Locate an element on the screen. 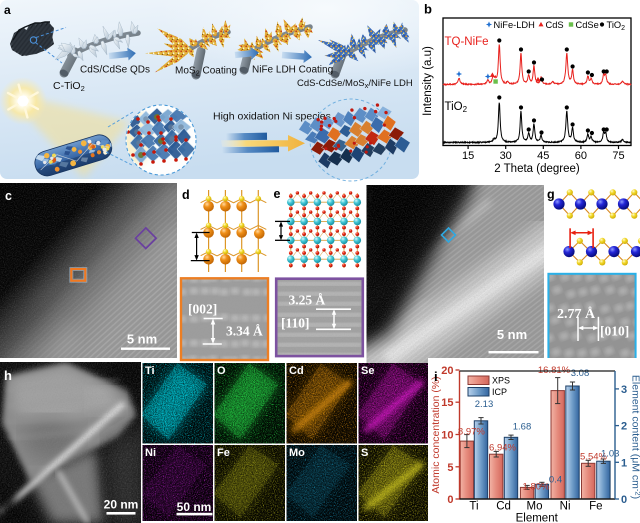 Image resolution: width=640 pixels, height=523 pixels. svg-text: NiFe LDH Coating is located at coordinates (292, 70).